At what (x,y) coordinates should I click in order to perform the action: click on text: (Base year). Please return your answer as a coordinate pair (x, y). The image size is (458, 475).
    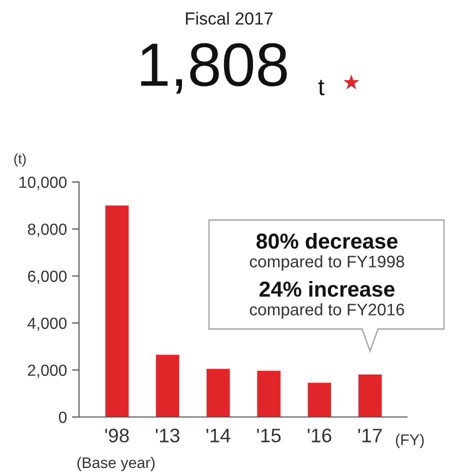
    Looking at the image, I should click on (116, 464).